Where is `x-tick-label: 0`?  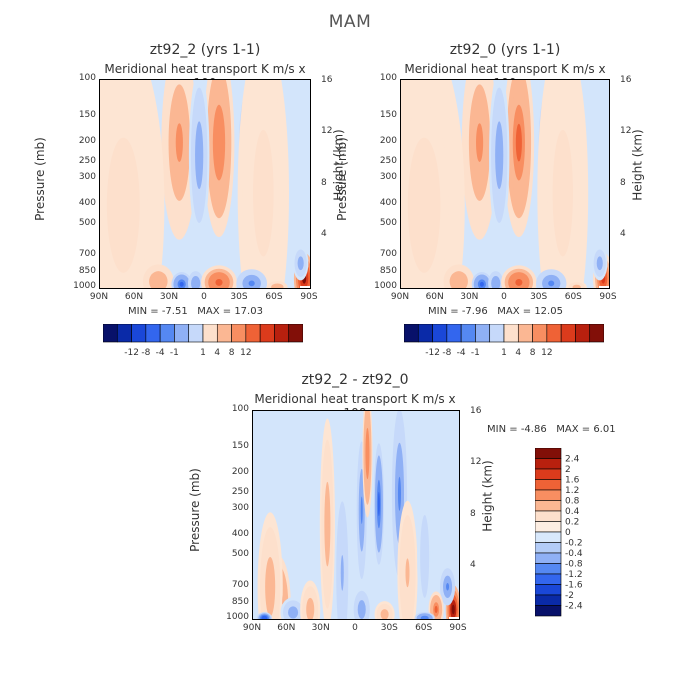
x-tick-label: 0 is located at coordinates (204, 297).